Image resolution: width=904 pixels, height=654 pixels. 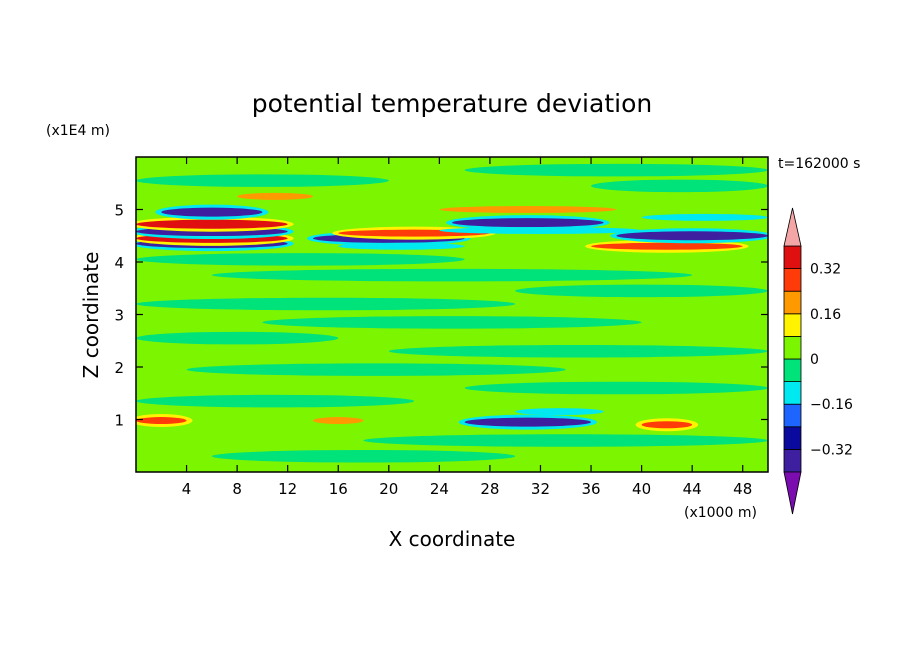 What do you see at coordinates (119, 368) in the screenshot?
I see `y-tick-label: 2` at bounding box center [119, 368].